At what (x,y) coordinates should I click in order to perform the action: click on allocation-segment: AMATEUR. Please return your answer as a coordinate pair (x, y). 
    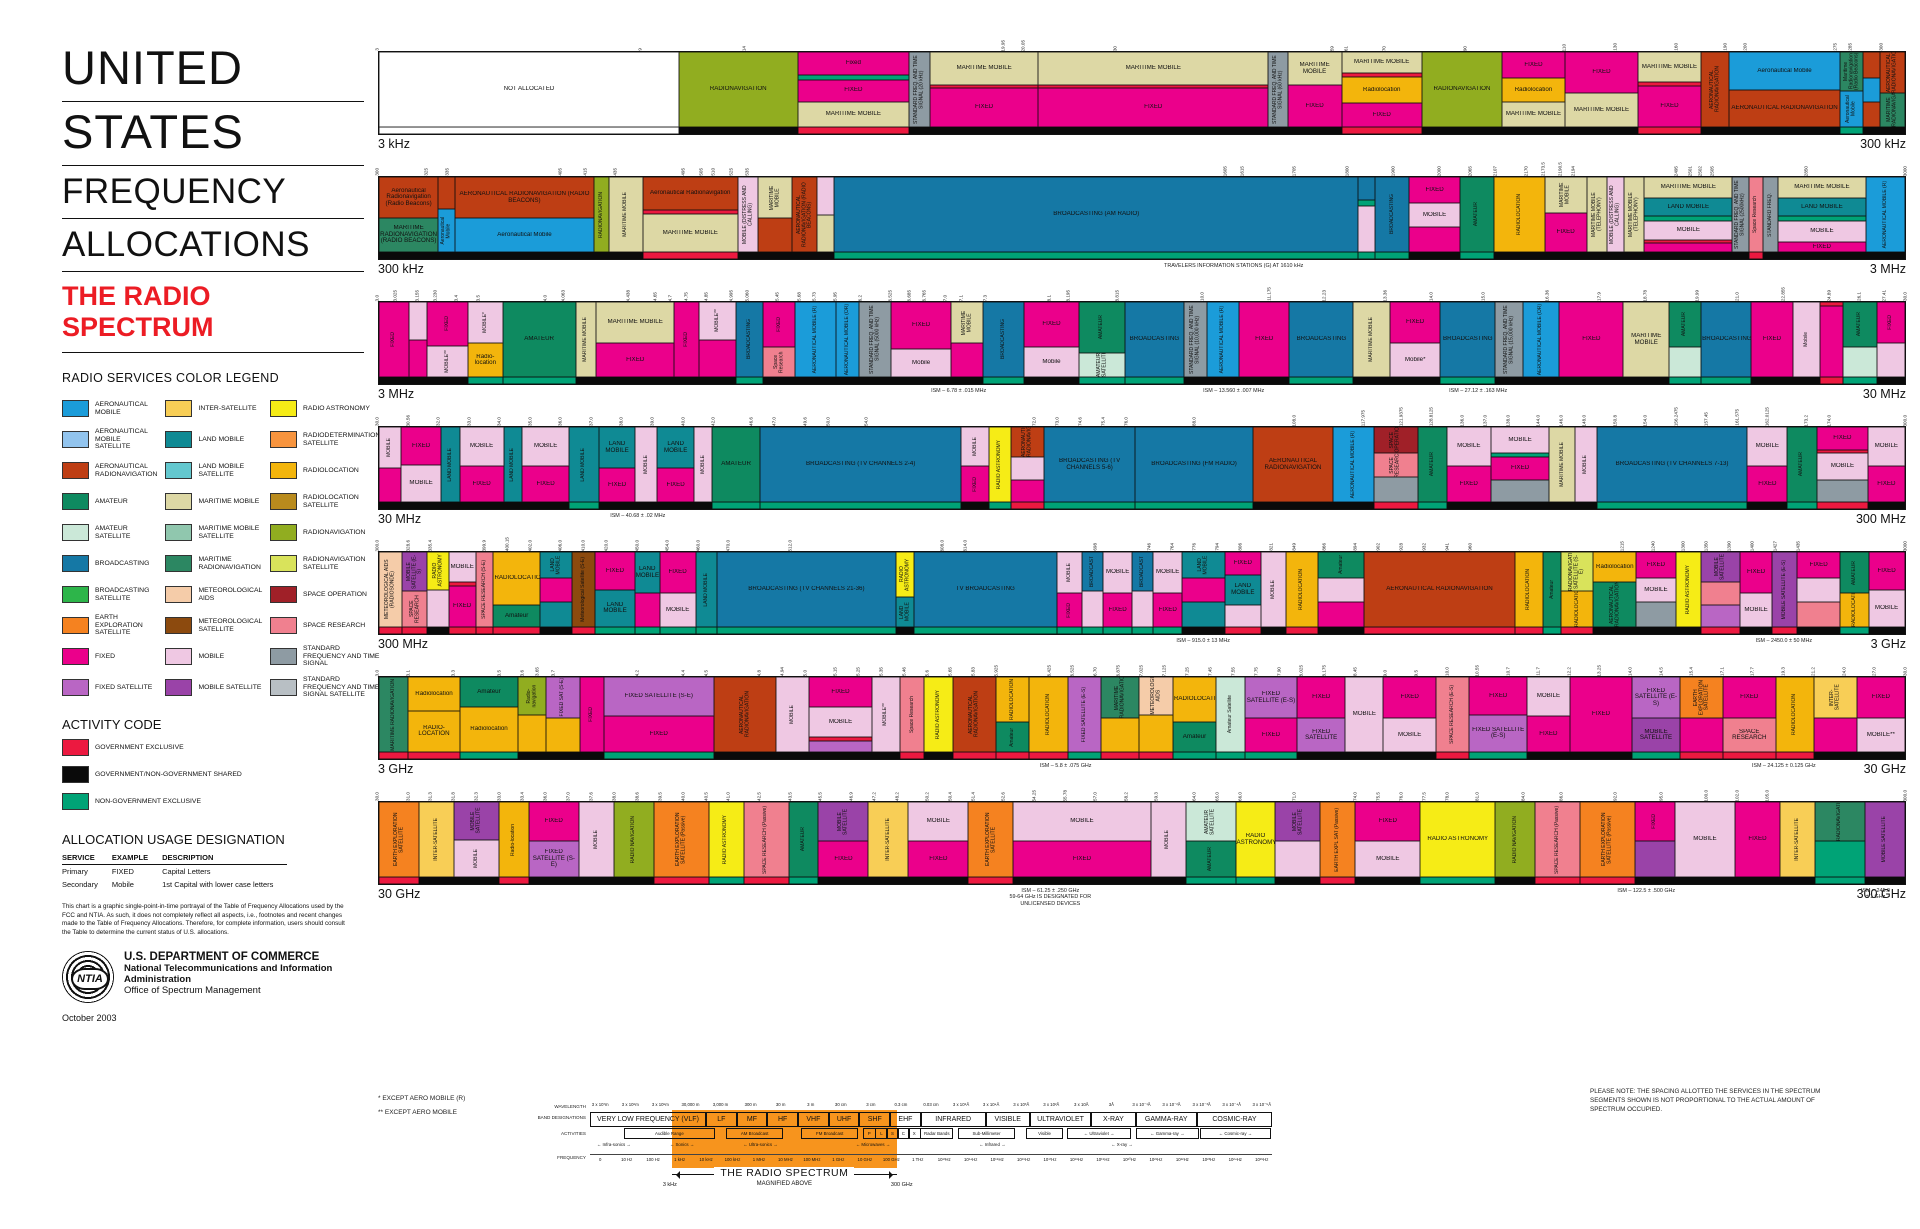
    Looking at the image, I should click on (1685, 343).